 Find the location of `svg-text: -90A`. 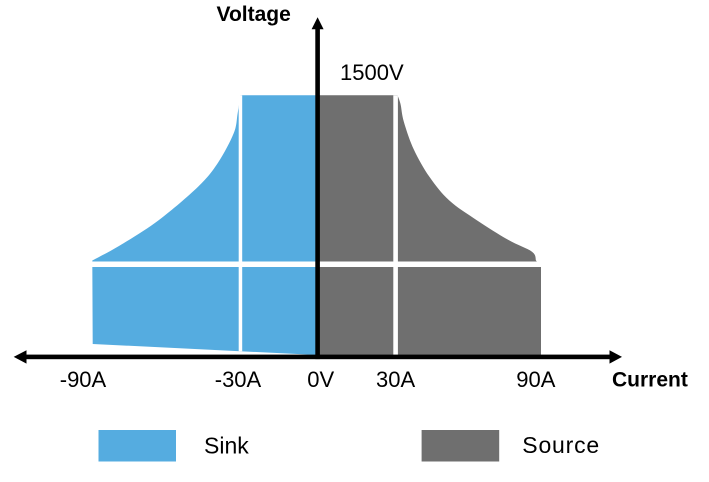

svg-text: -90A is located at coordinates (83, 379).